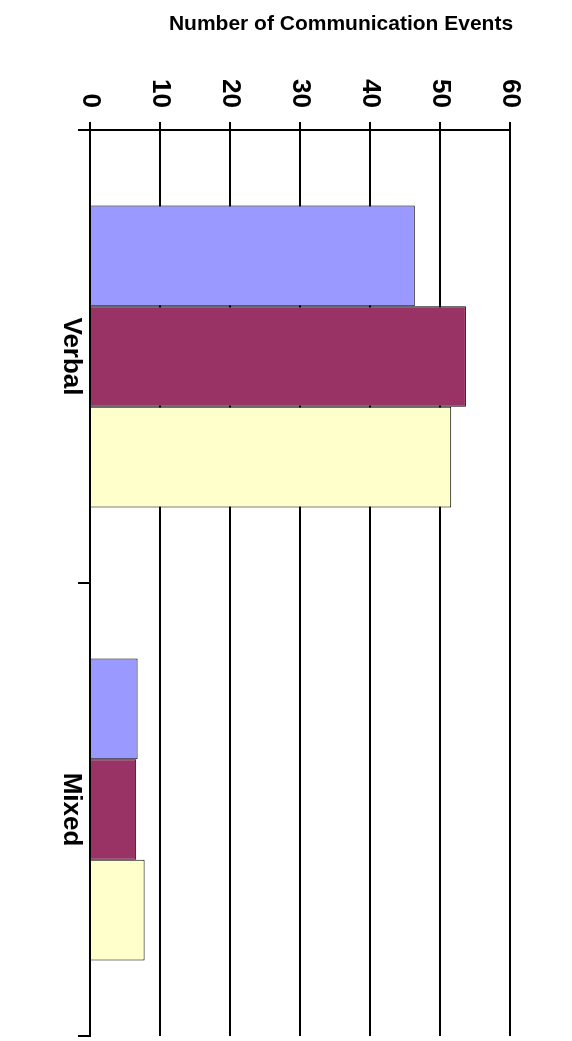 The height and width of the screenshot is (1041, 572). What do you see at coordinates (72, 356) in the screenshot?
I see `y-tick-label: Verbal` at bounding box center [72, 356].